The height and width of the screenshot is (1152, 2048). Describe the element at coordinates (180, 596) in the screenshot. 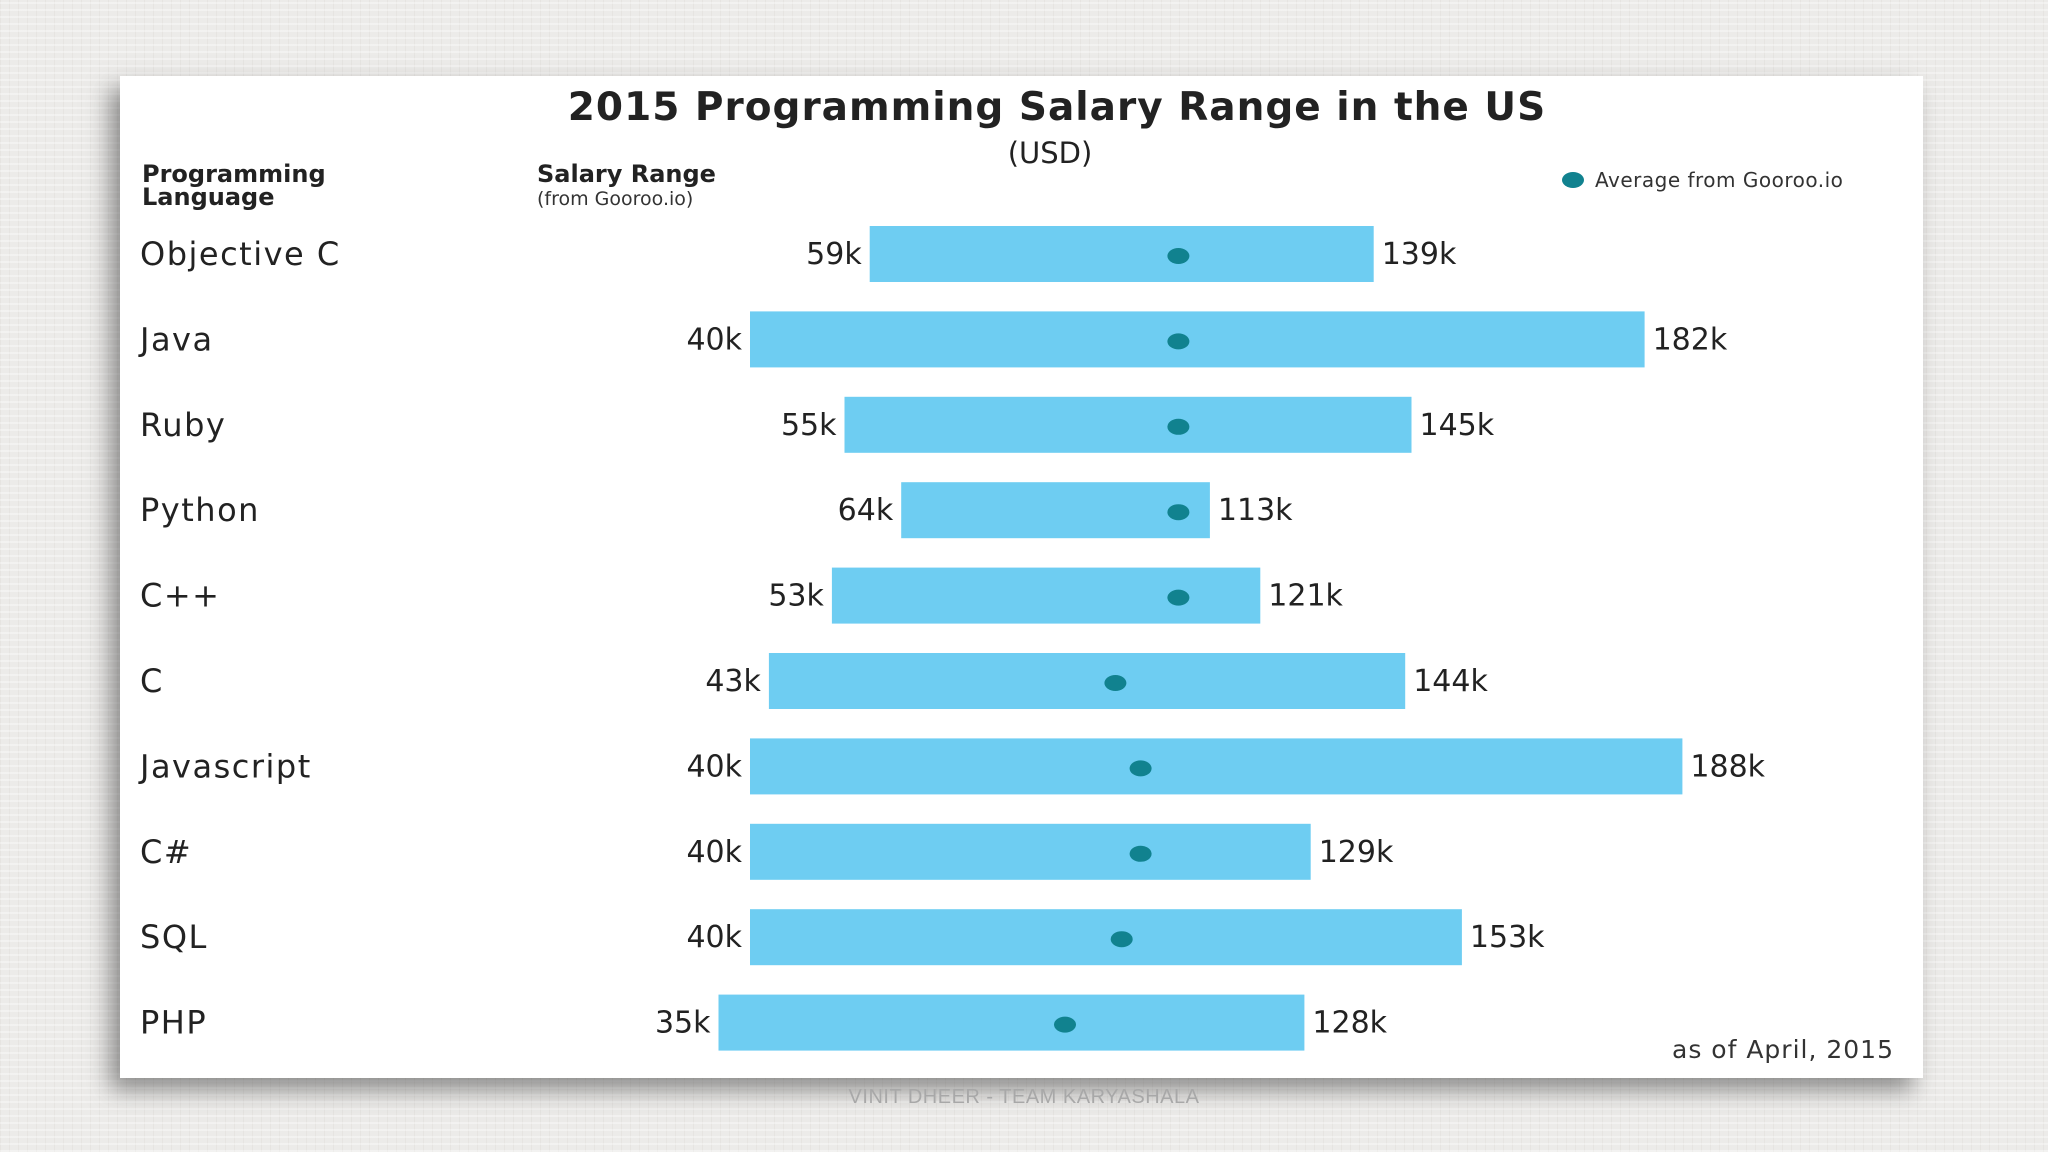

I see `language-label: C++` at that location.